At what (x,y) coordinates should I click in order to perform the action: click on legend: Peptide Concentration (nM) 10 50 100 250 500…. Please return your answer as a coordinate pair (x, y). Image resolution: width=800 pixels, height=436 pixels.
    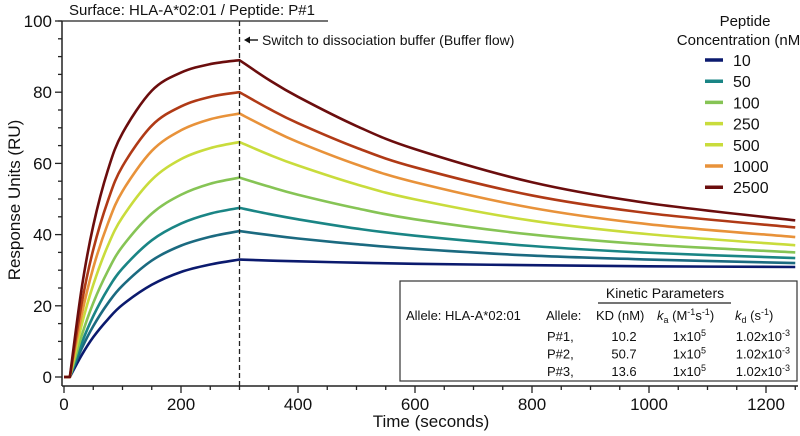
    Looking at the image, I should click on (738, 105).